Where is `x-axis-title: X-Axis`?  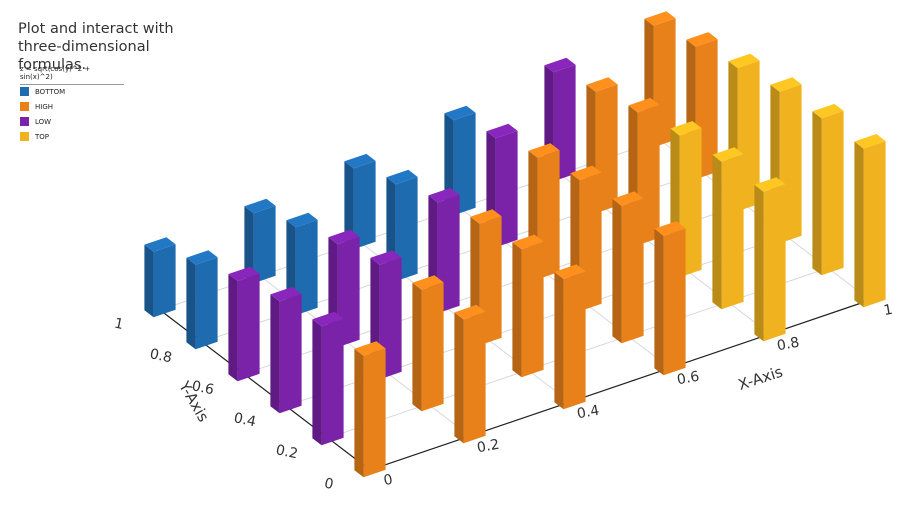 x-axis-title: X-Axis is located at coordinates (760, 378).